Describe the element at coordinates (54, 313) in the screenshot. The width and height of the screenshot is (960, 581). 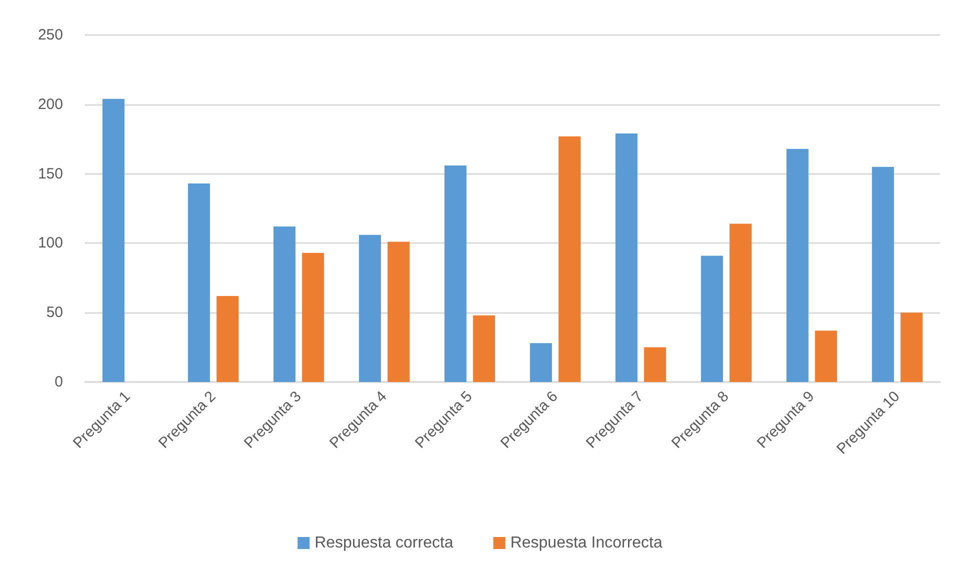
I see `y-tick-label: 50` at that location.